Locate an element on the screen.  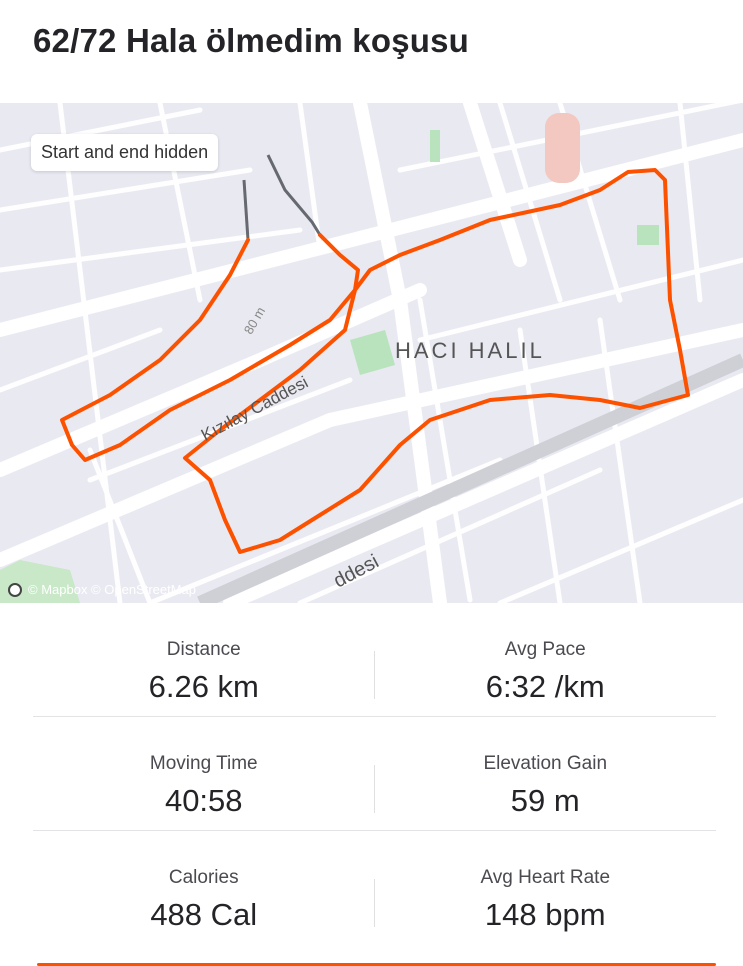
map-attribution: © Mapbox © OpenStreetMap is located at coordinates (102, 589).